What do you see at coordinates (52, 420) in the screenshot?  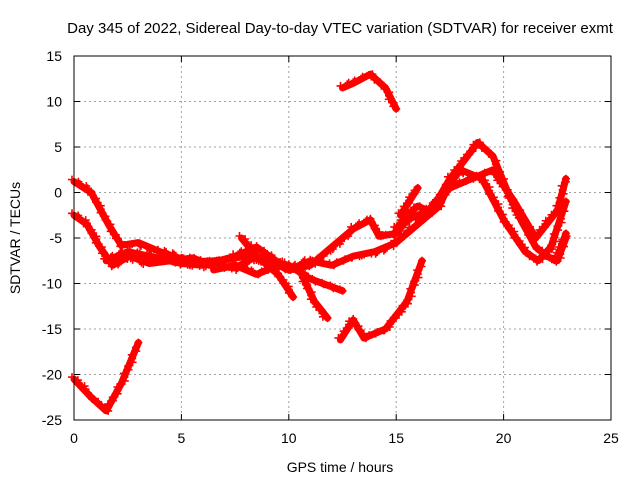 I see `y-tick-label: -25` at bounding box center [52, 420].